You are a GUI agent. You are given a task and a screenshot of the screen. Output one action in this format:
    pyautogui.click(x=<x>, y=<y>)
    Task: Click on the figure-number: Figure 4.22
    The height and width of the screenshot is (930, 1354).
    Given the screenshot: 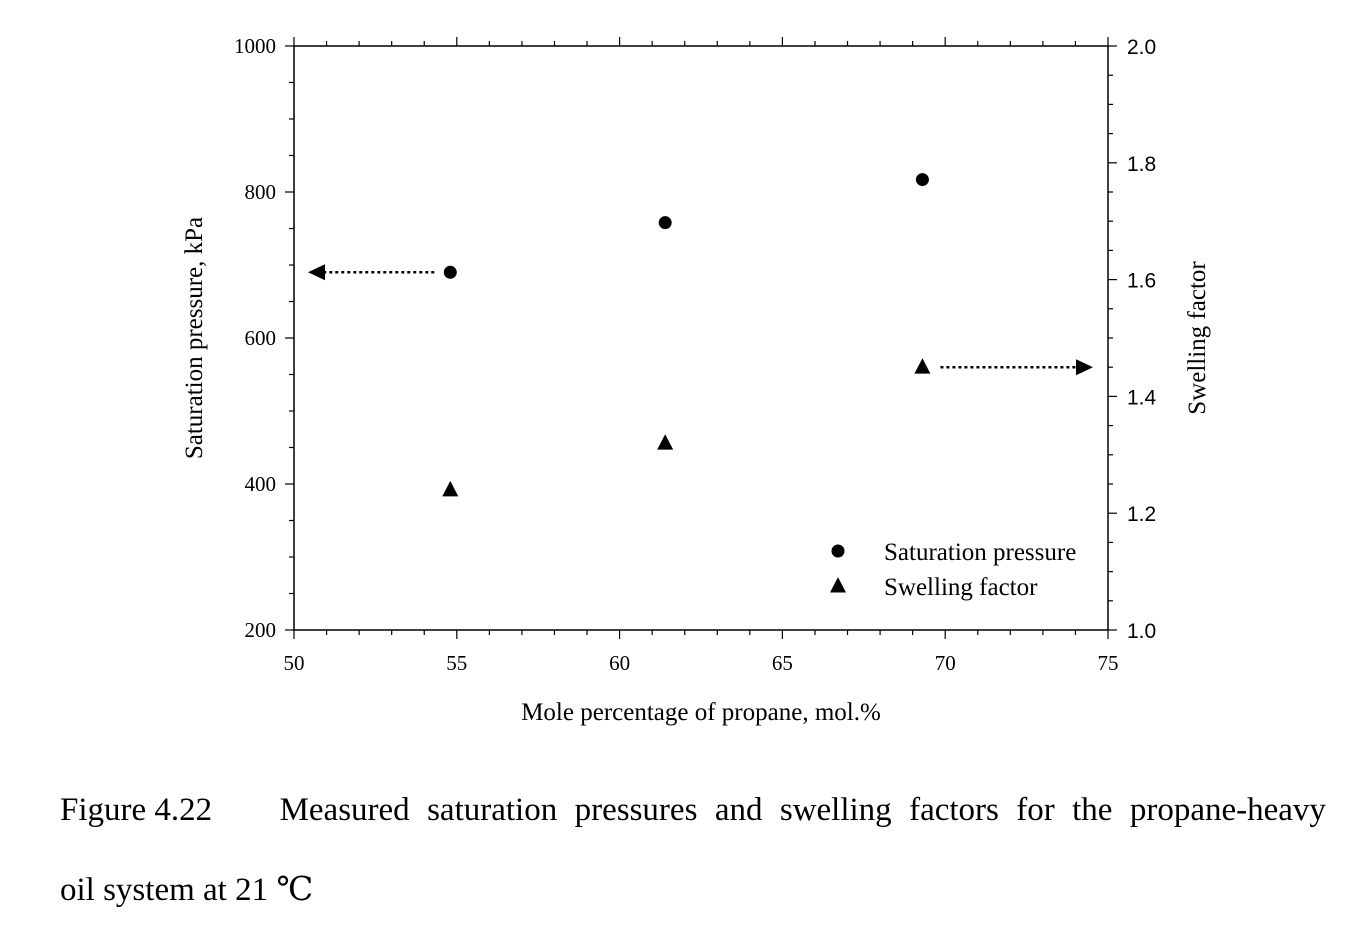 What is the action you would take?
    pyautogui.click(x=136, y=810)
    